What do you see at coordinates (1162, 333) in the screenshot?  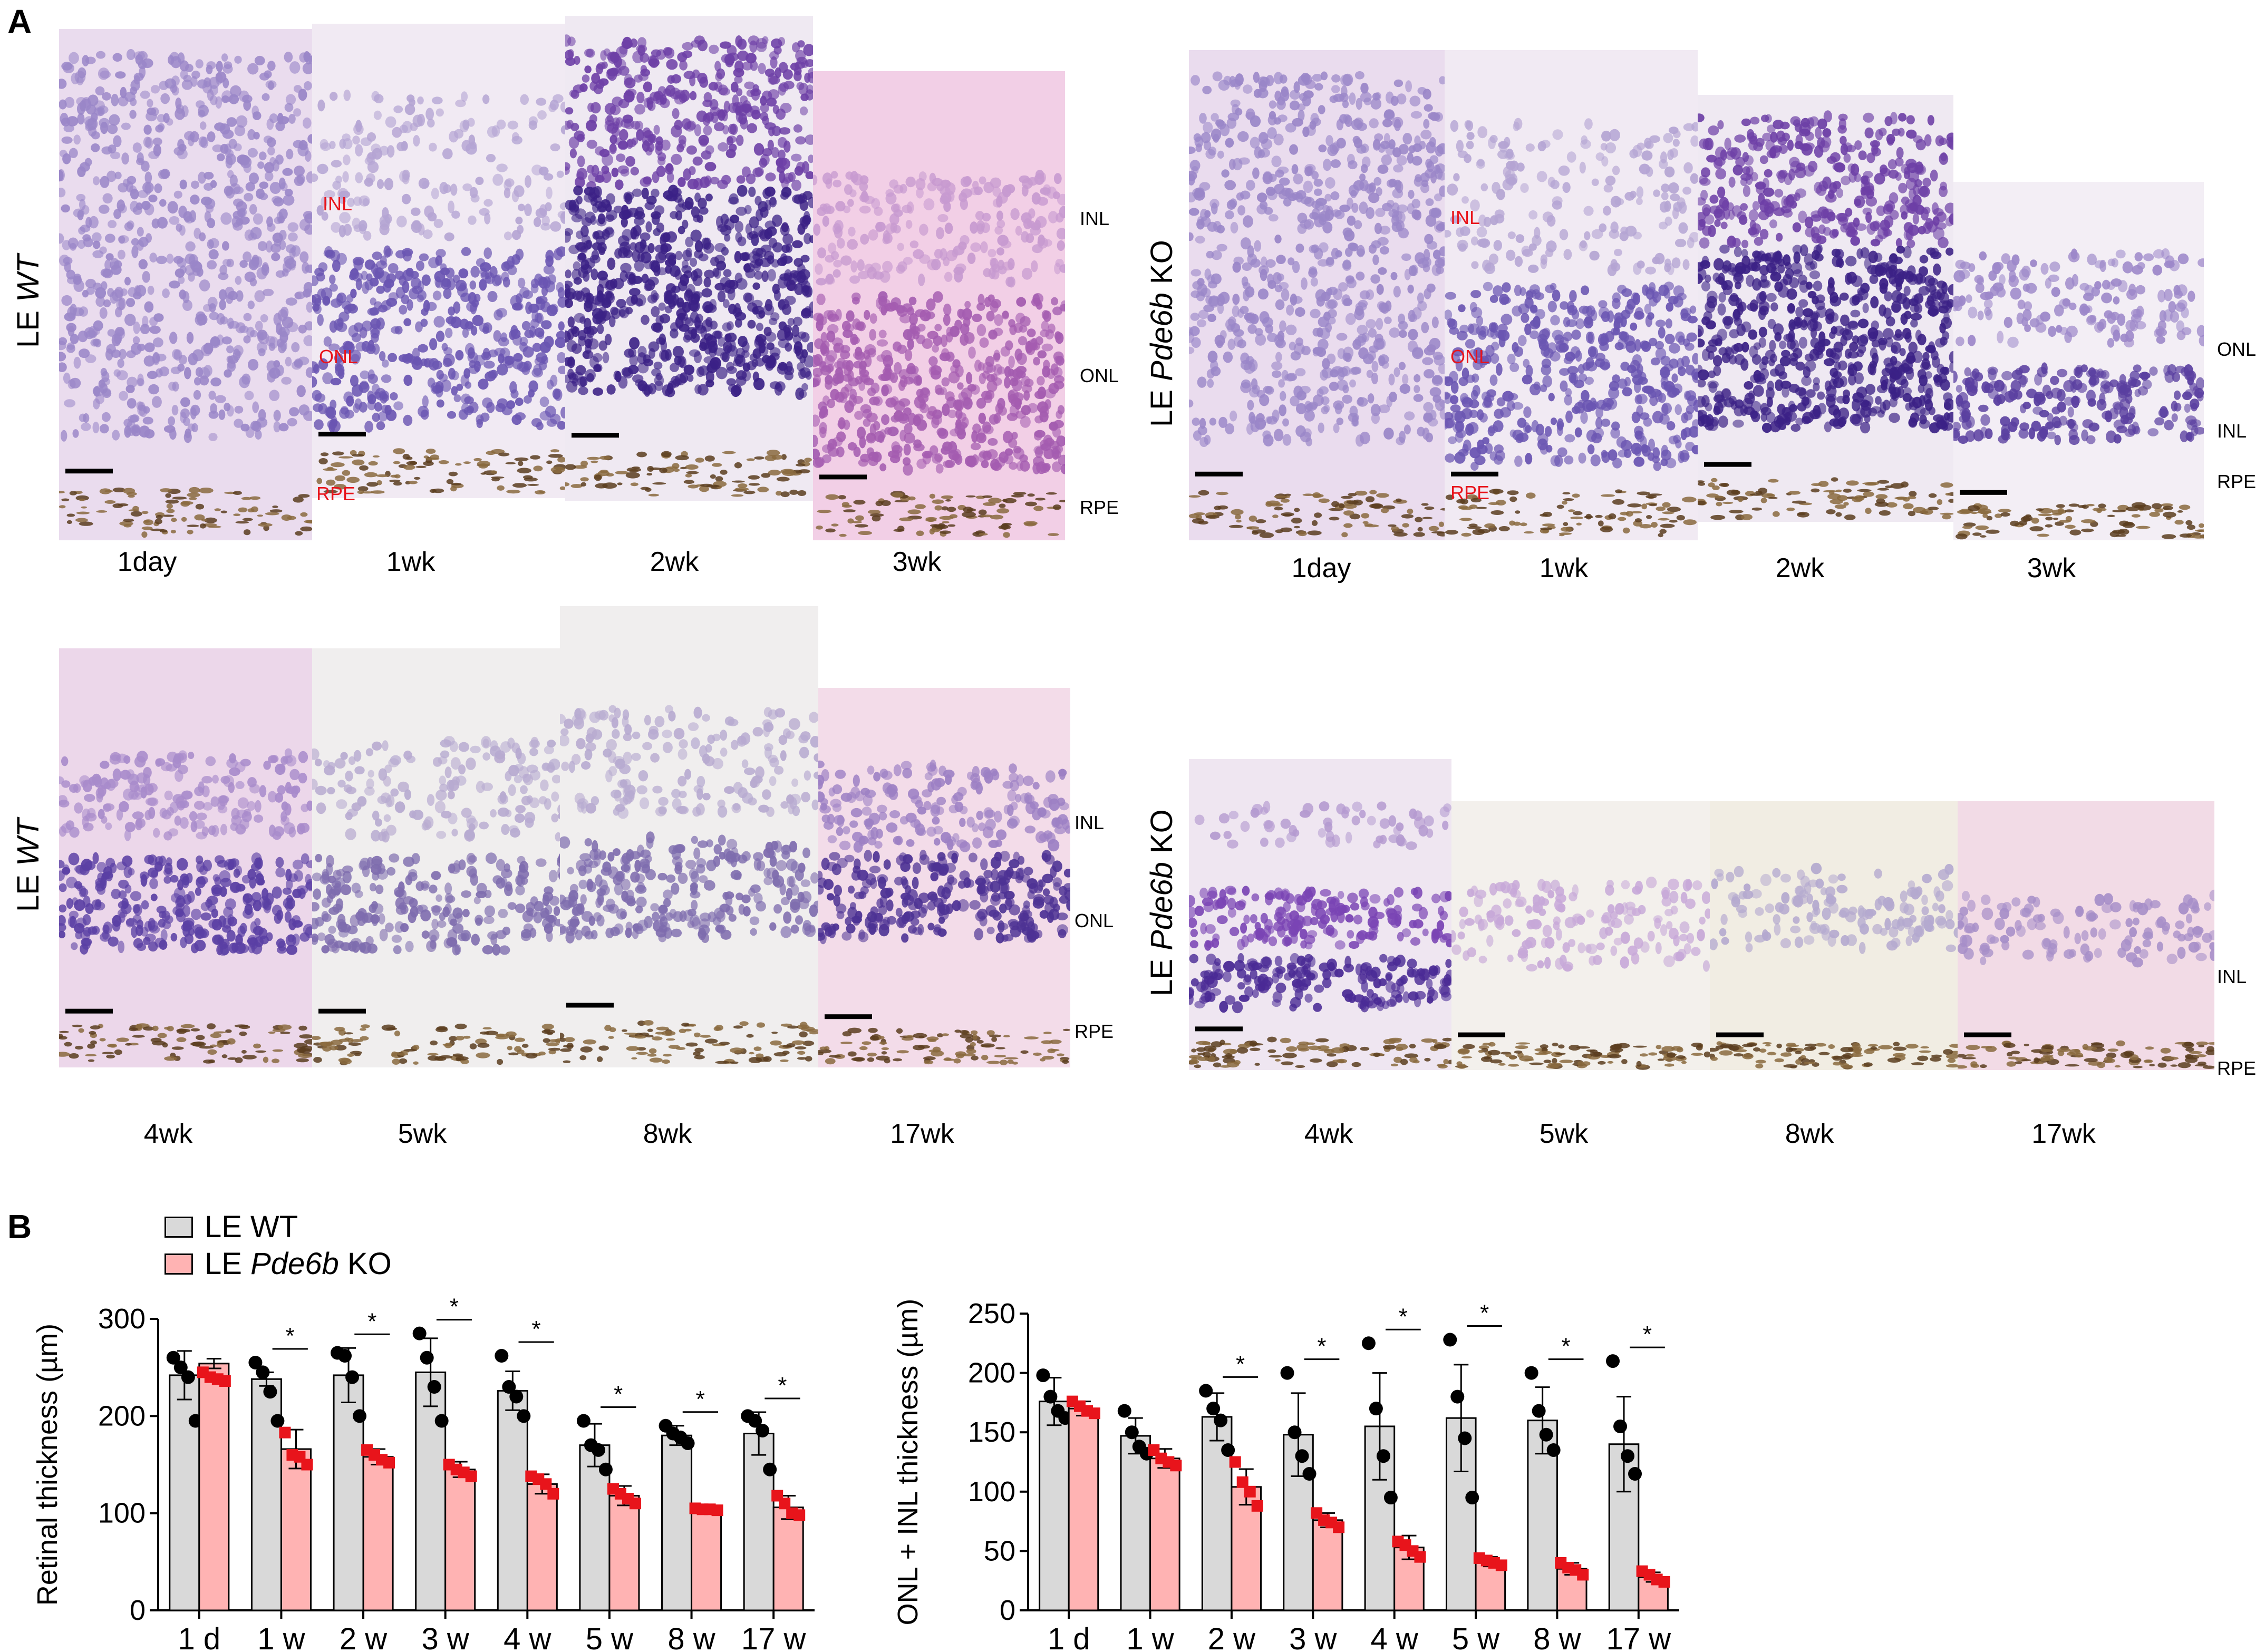 I see `row-label-ko-top: LE Pde6b KO` at bounding box center [1162, 333].